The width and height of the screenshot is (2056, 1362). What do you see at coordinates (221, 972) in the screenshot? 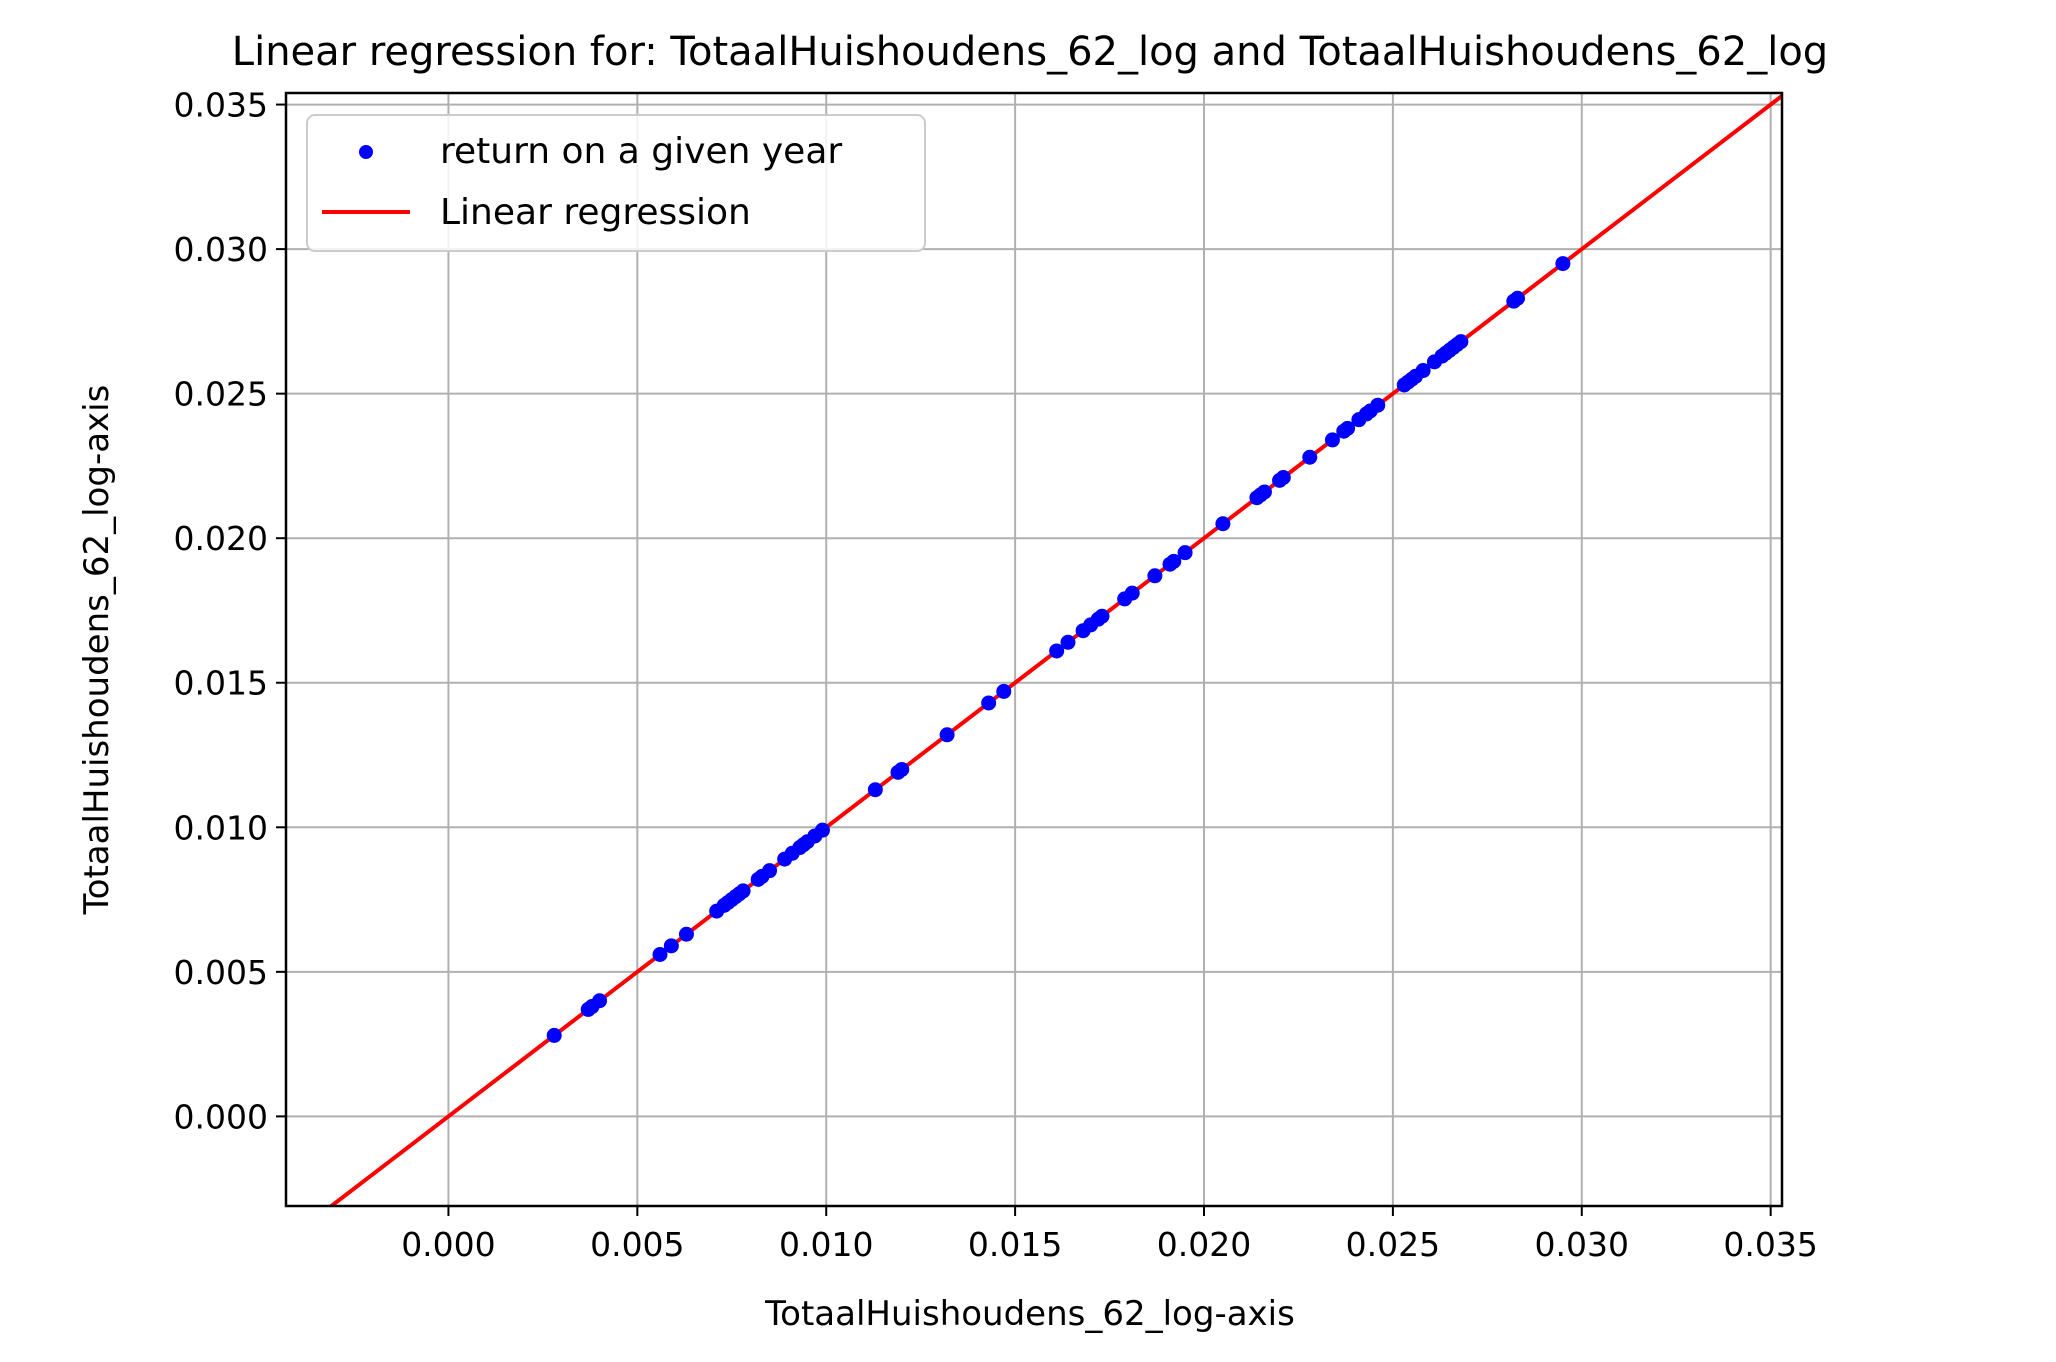
I see `y-tick-label: 0.005` at bounding box center [221, 972].